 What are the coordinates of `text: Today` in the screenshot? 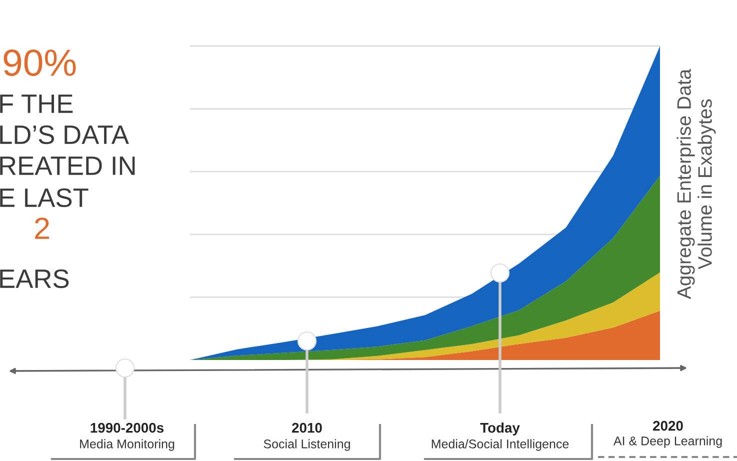 It's located at (500, 429).